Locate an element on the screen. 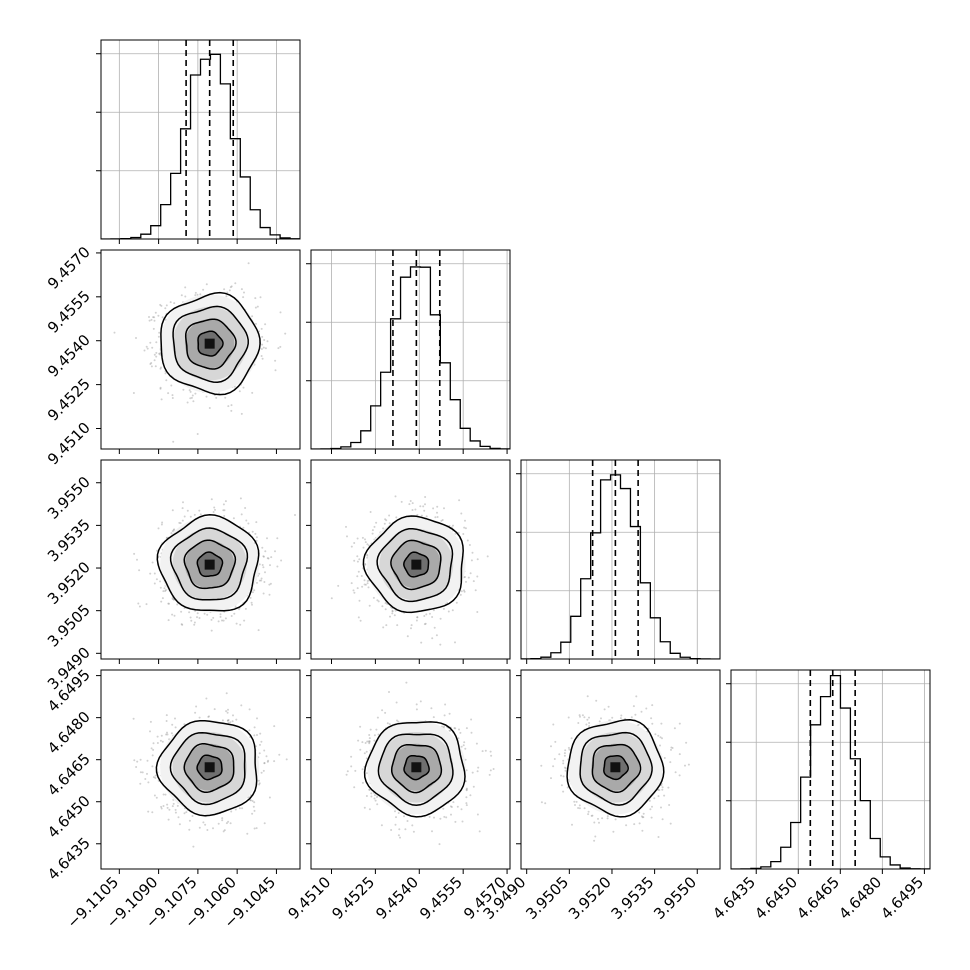 The height and width of the screenshot is (970, 970). y-tick-label: 4.6480 is located at coordinates (69, 733).